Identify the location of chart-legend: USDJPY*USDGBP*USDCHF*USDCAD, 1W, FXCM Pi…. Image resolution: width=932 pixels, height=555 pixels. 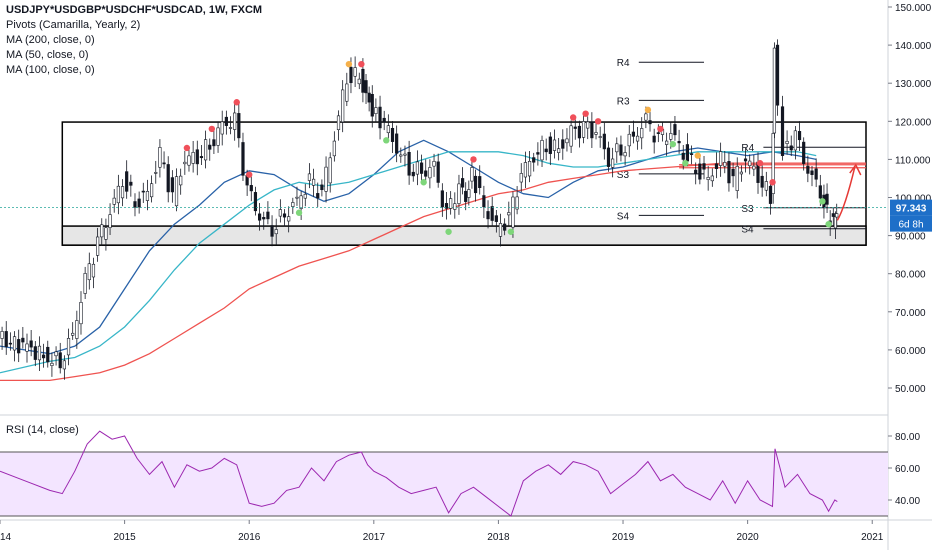
(134, 40).